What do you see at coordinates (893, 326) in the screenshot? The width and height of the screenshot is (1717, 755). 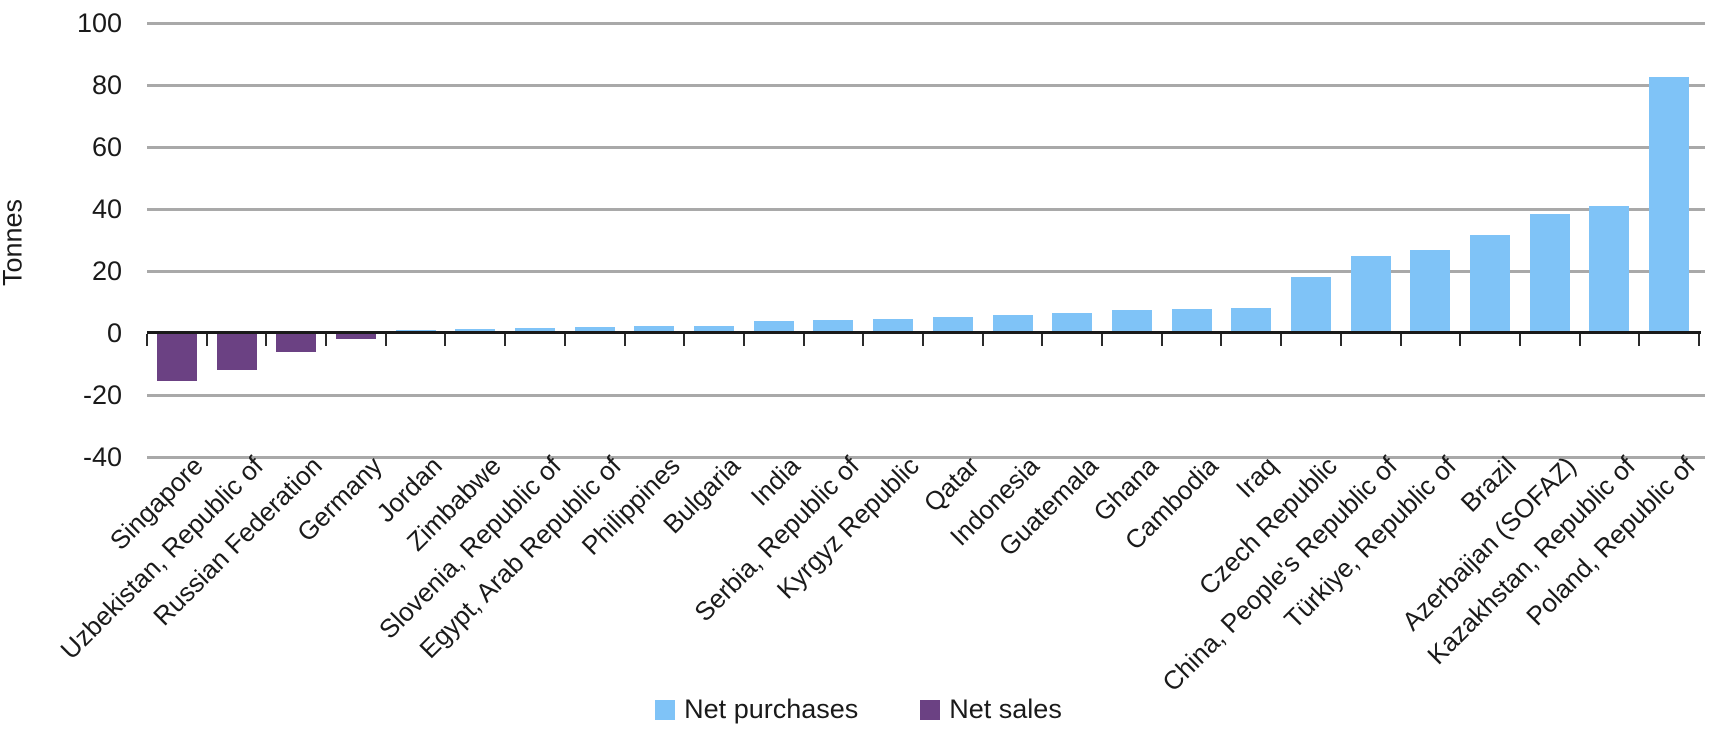 I see `bar-kyrgyz-republic` at bounding box center [893, 326].